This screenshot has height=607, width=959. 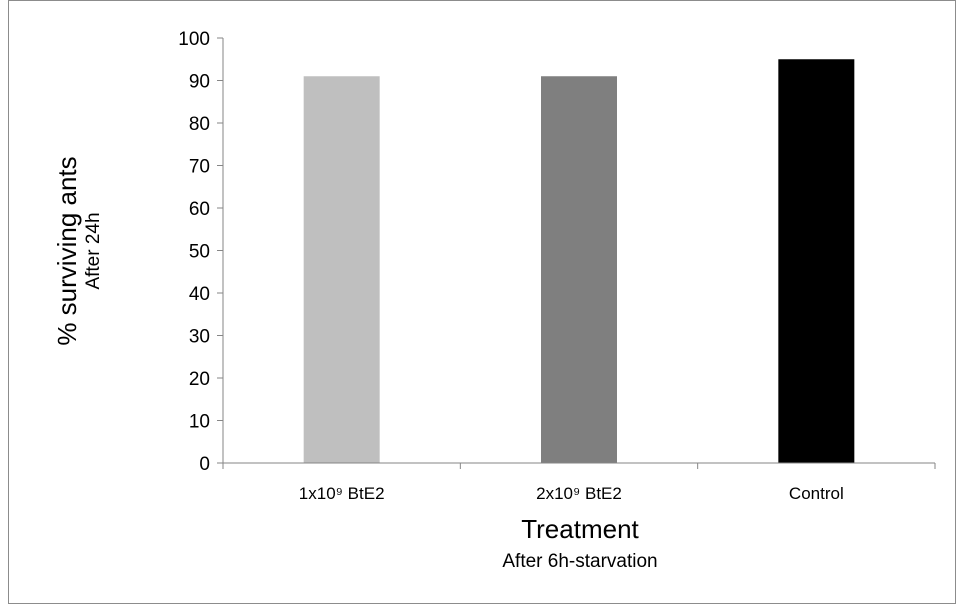 What do you see at coordinates (199, 82) in the screenshot?
I see `y-tick-label: 90` at bounding box center [199, 82].